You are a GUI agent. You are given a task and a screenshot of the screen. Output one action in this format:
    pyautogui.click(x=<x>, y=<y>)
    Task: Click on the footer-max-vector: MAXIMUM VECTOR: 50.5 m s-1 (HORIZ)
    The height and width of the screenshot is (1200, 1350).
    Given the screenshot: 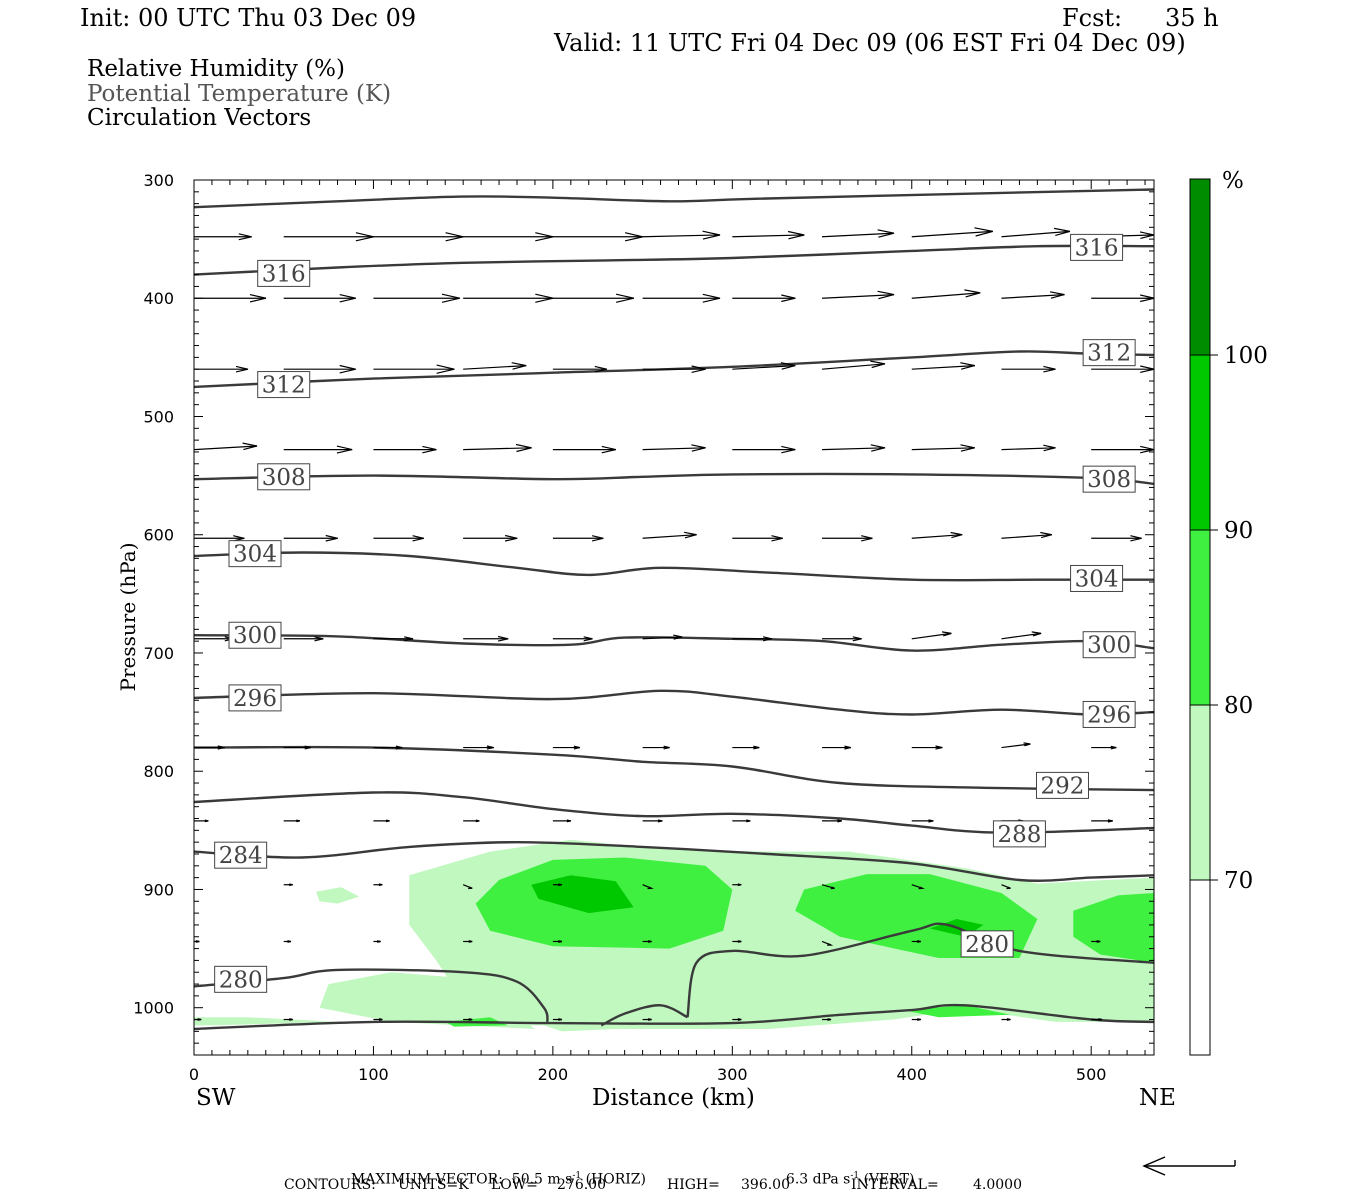 What is the action you would take?
    pyautogui.click(x=494, y=1172)
    